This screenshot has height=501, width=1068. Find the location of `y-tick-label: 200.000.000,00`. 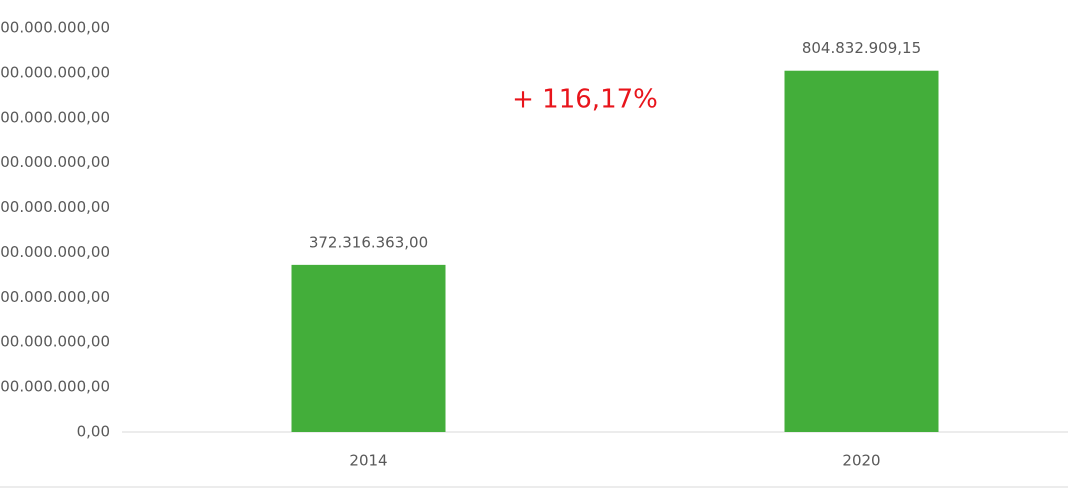

y-tick-label: 200.000.000,00 is located at coordinates (55, 342).